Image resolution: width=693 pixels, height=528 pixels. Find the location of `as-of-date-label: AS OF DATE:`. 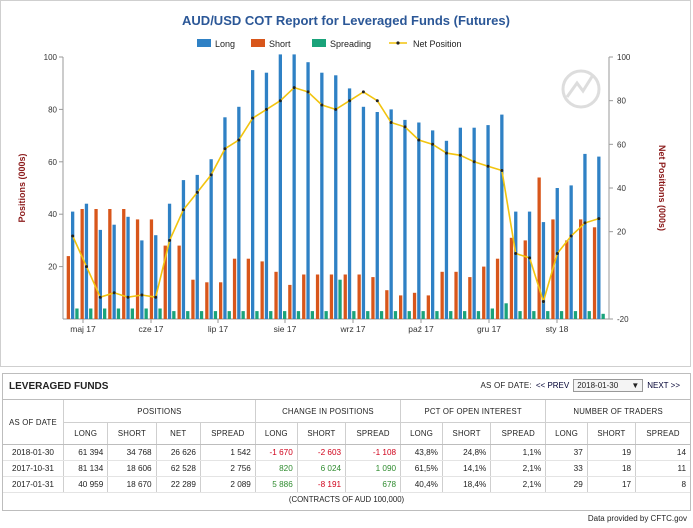

as-of-date-label: AS OF DATE: is located at coordinates (506, 385).